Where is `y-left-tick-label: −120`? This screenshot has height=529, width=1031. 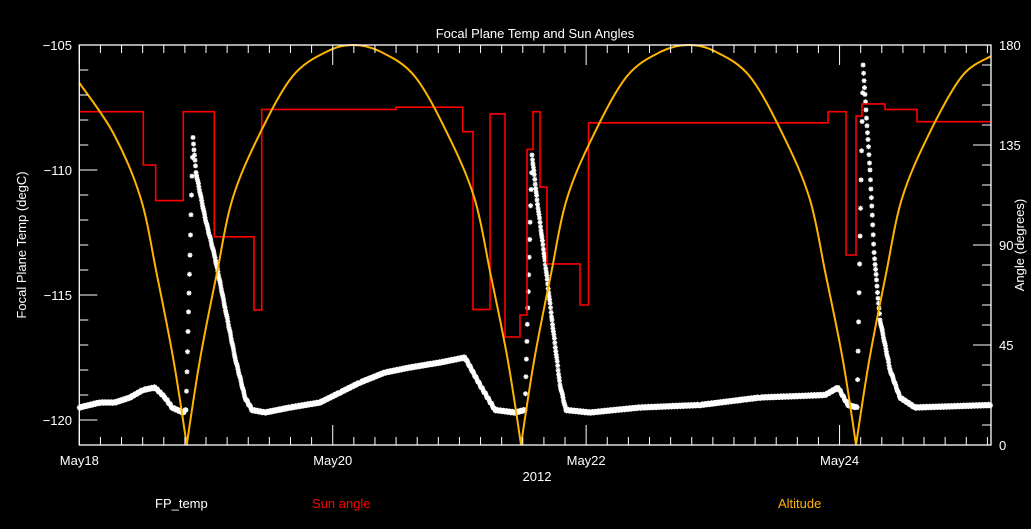
y-left-tick-label: −120 is located at coordinates (57, 420).